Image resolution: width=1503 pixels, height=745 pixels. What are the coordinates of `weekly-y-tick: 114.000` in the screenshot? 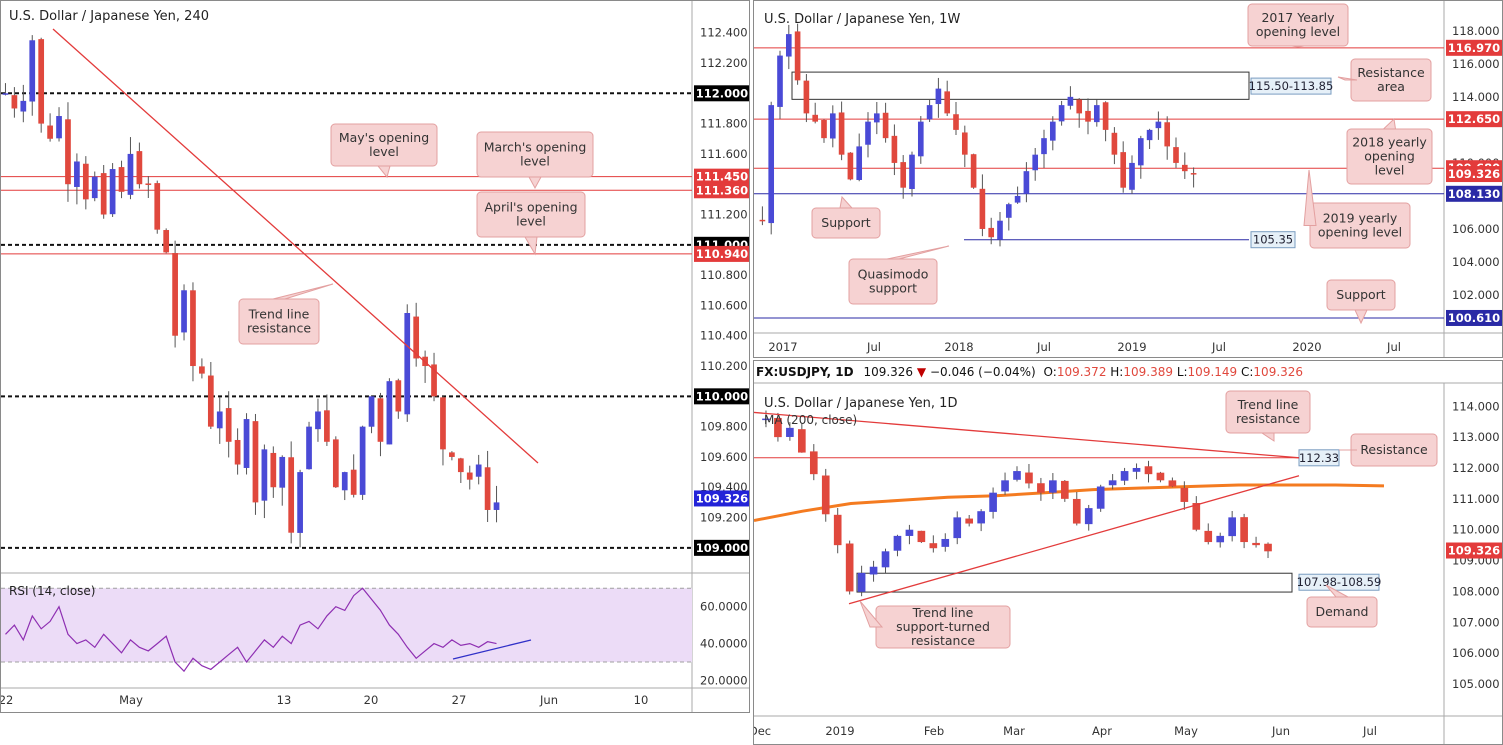 It's located at (1476, 97).